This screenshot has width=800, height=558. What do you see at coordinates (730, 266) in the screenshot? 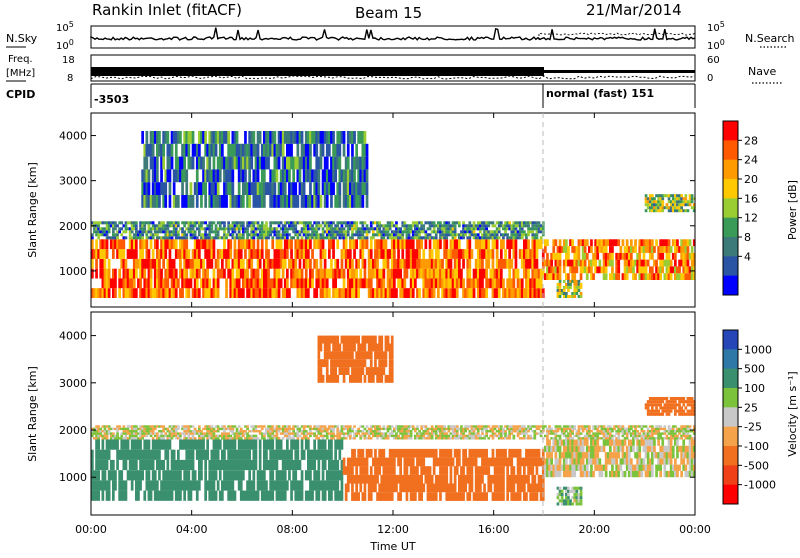
I see `colorbar-swatch` at bounding box center [730, 266].